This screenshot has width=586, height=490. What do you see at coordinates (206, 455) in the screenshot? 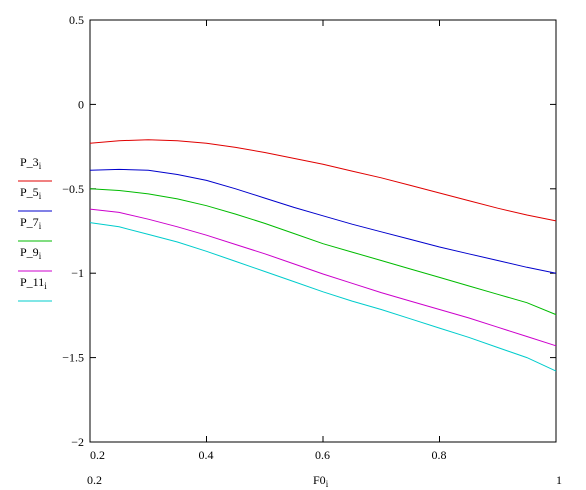
I see `x-tick-label: 0.4` at bounding box center [206, 455].